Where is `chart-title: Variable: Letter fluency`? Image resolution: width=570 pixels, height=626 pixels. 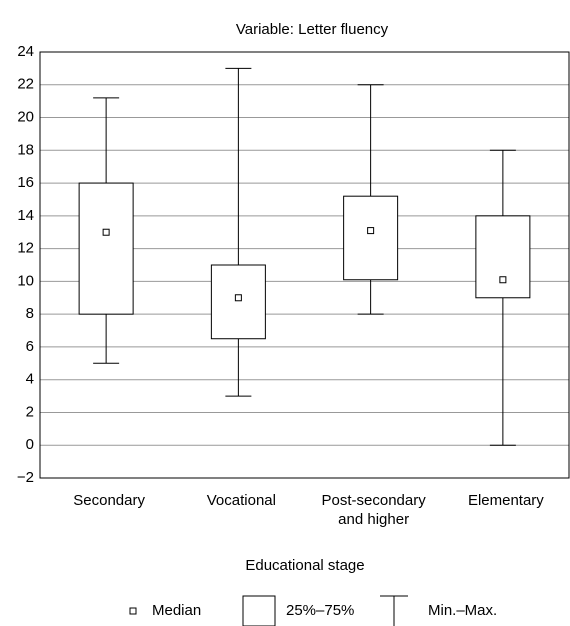 chart-title: Variable: Letter fluency is located at coordinates (312, 29).